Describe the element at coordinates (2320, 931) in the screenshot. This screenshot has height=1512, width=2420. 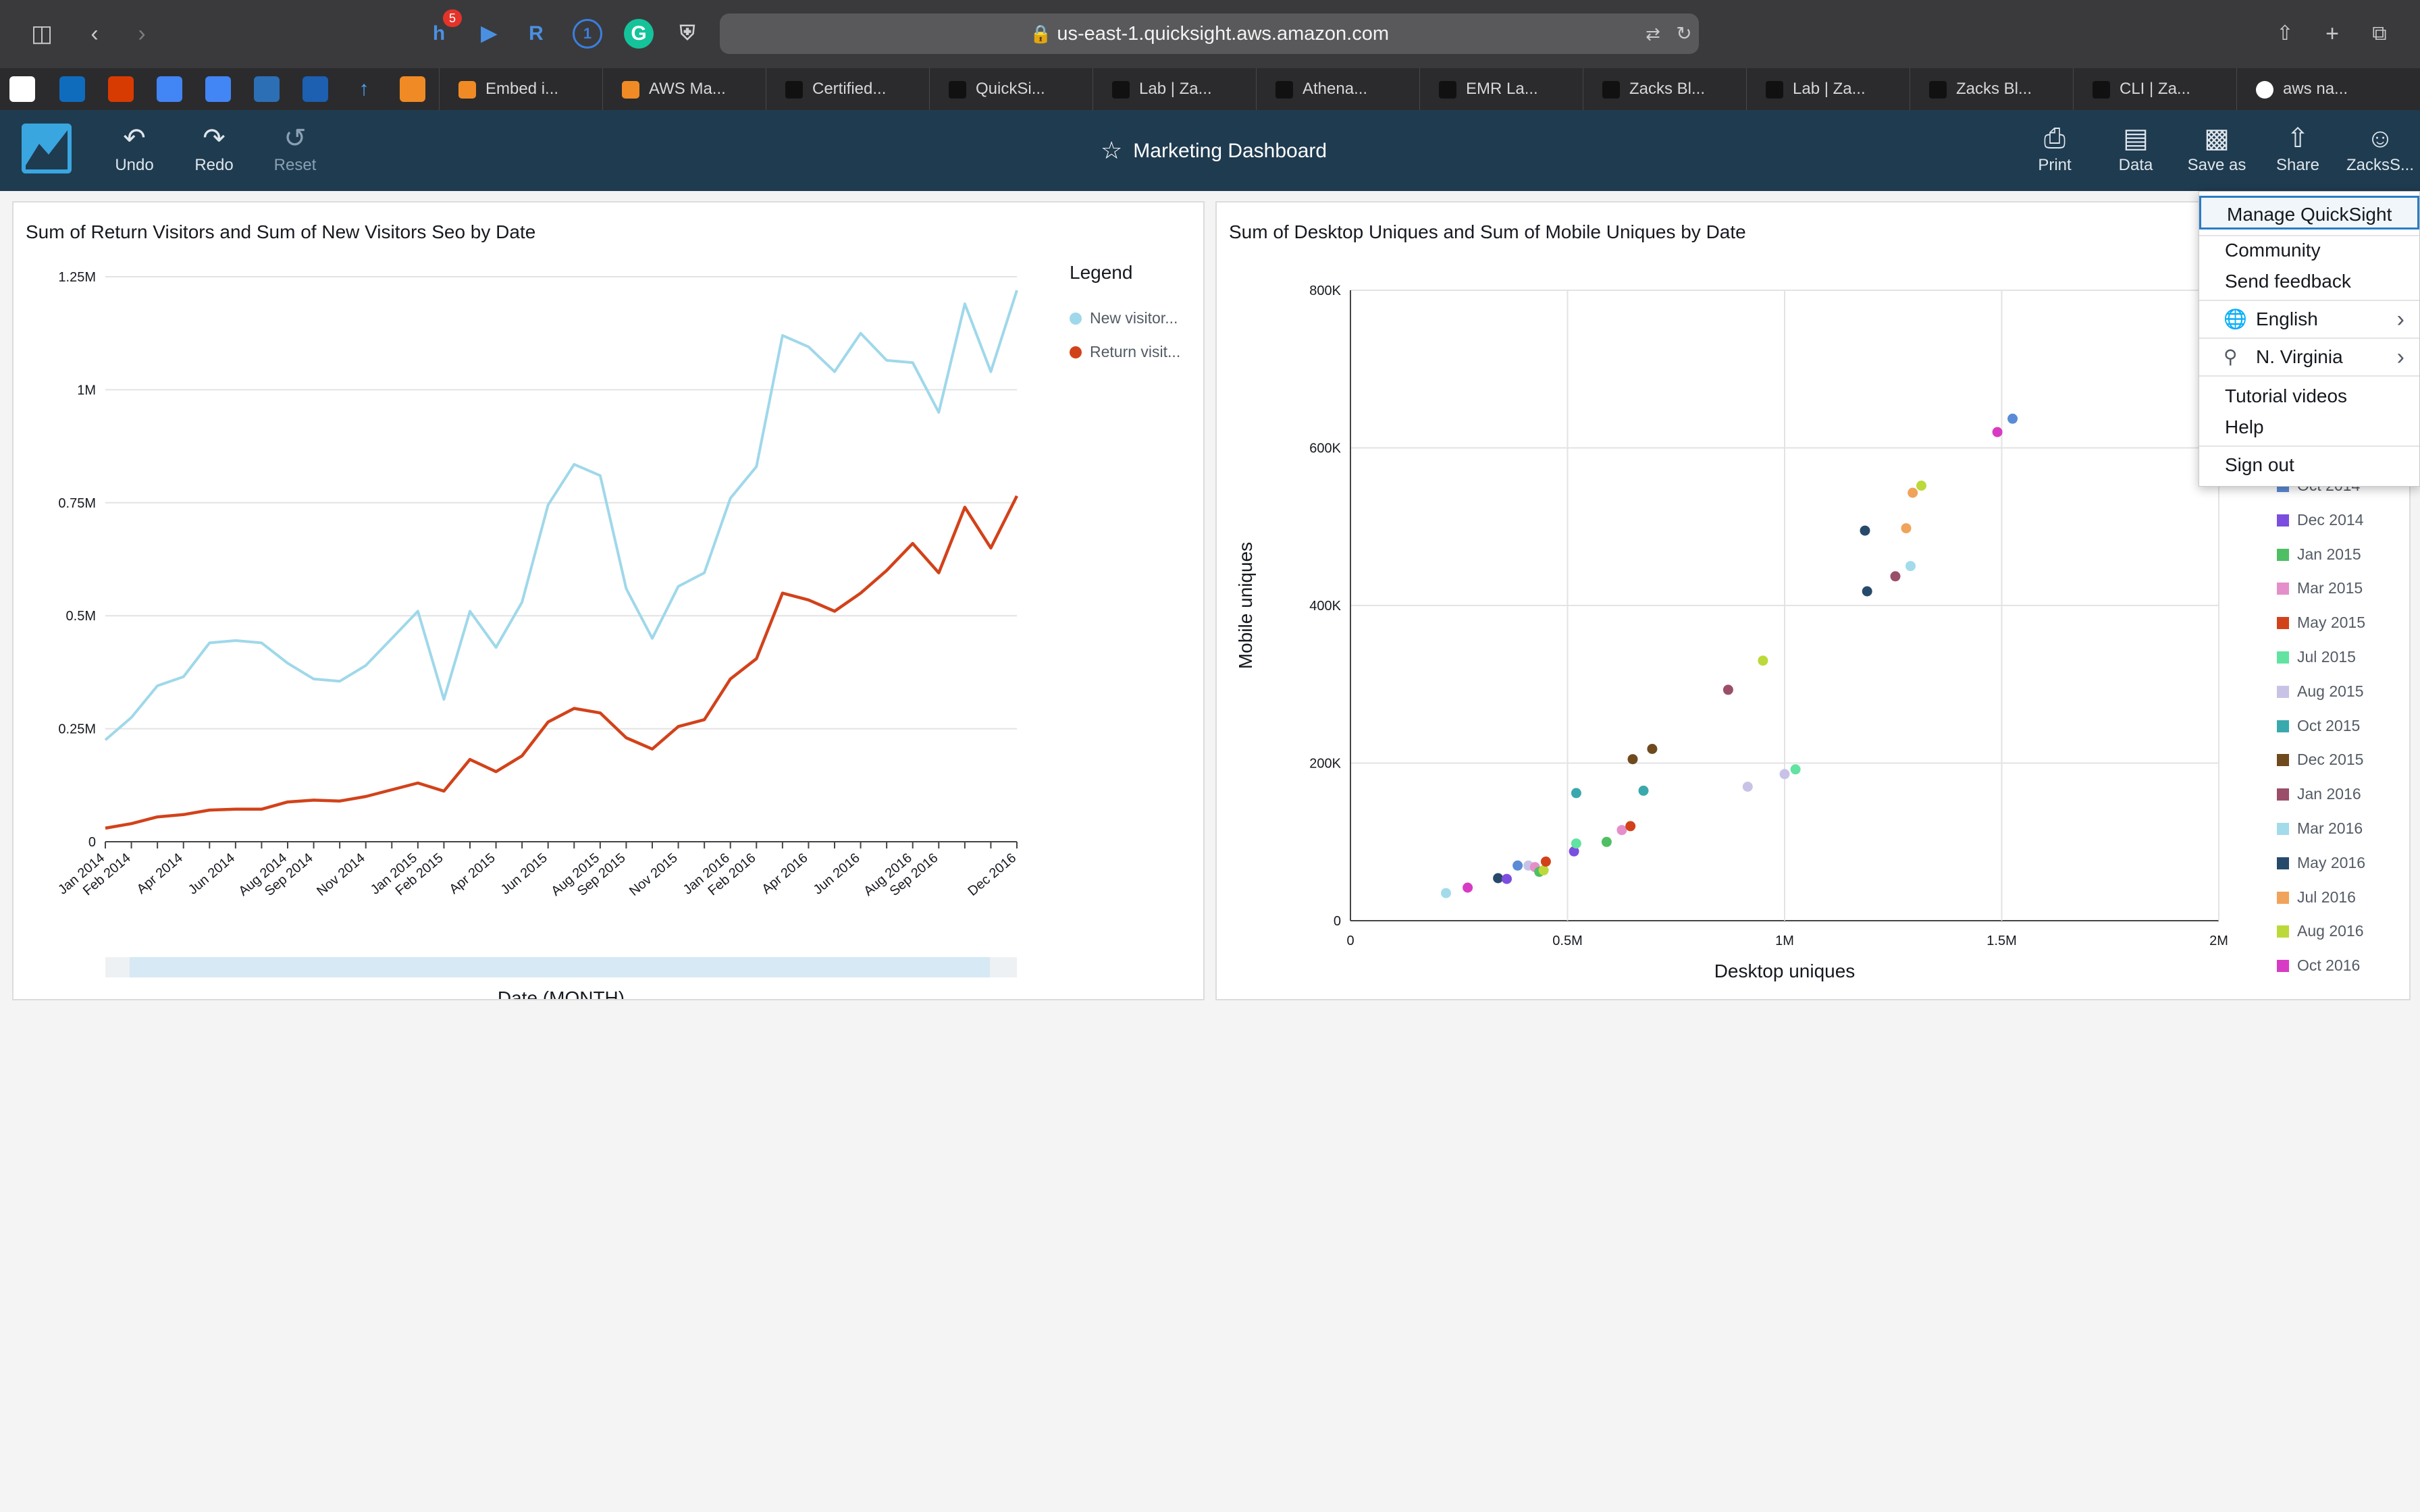
I see `legend-entry: Aug 2016` at that location.